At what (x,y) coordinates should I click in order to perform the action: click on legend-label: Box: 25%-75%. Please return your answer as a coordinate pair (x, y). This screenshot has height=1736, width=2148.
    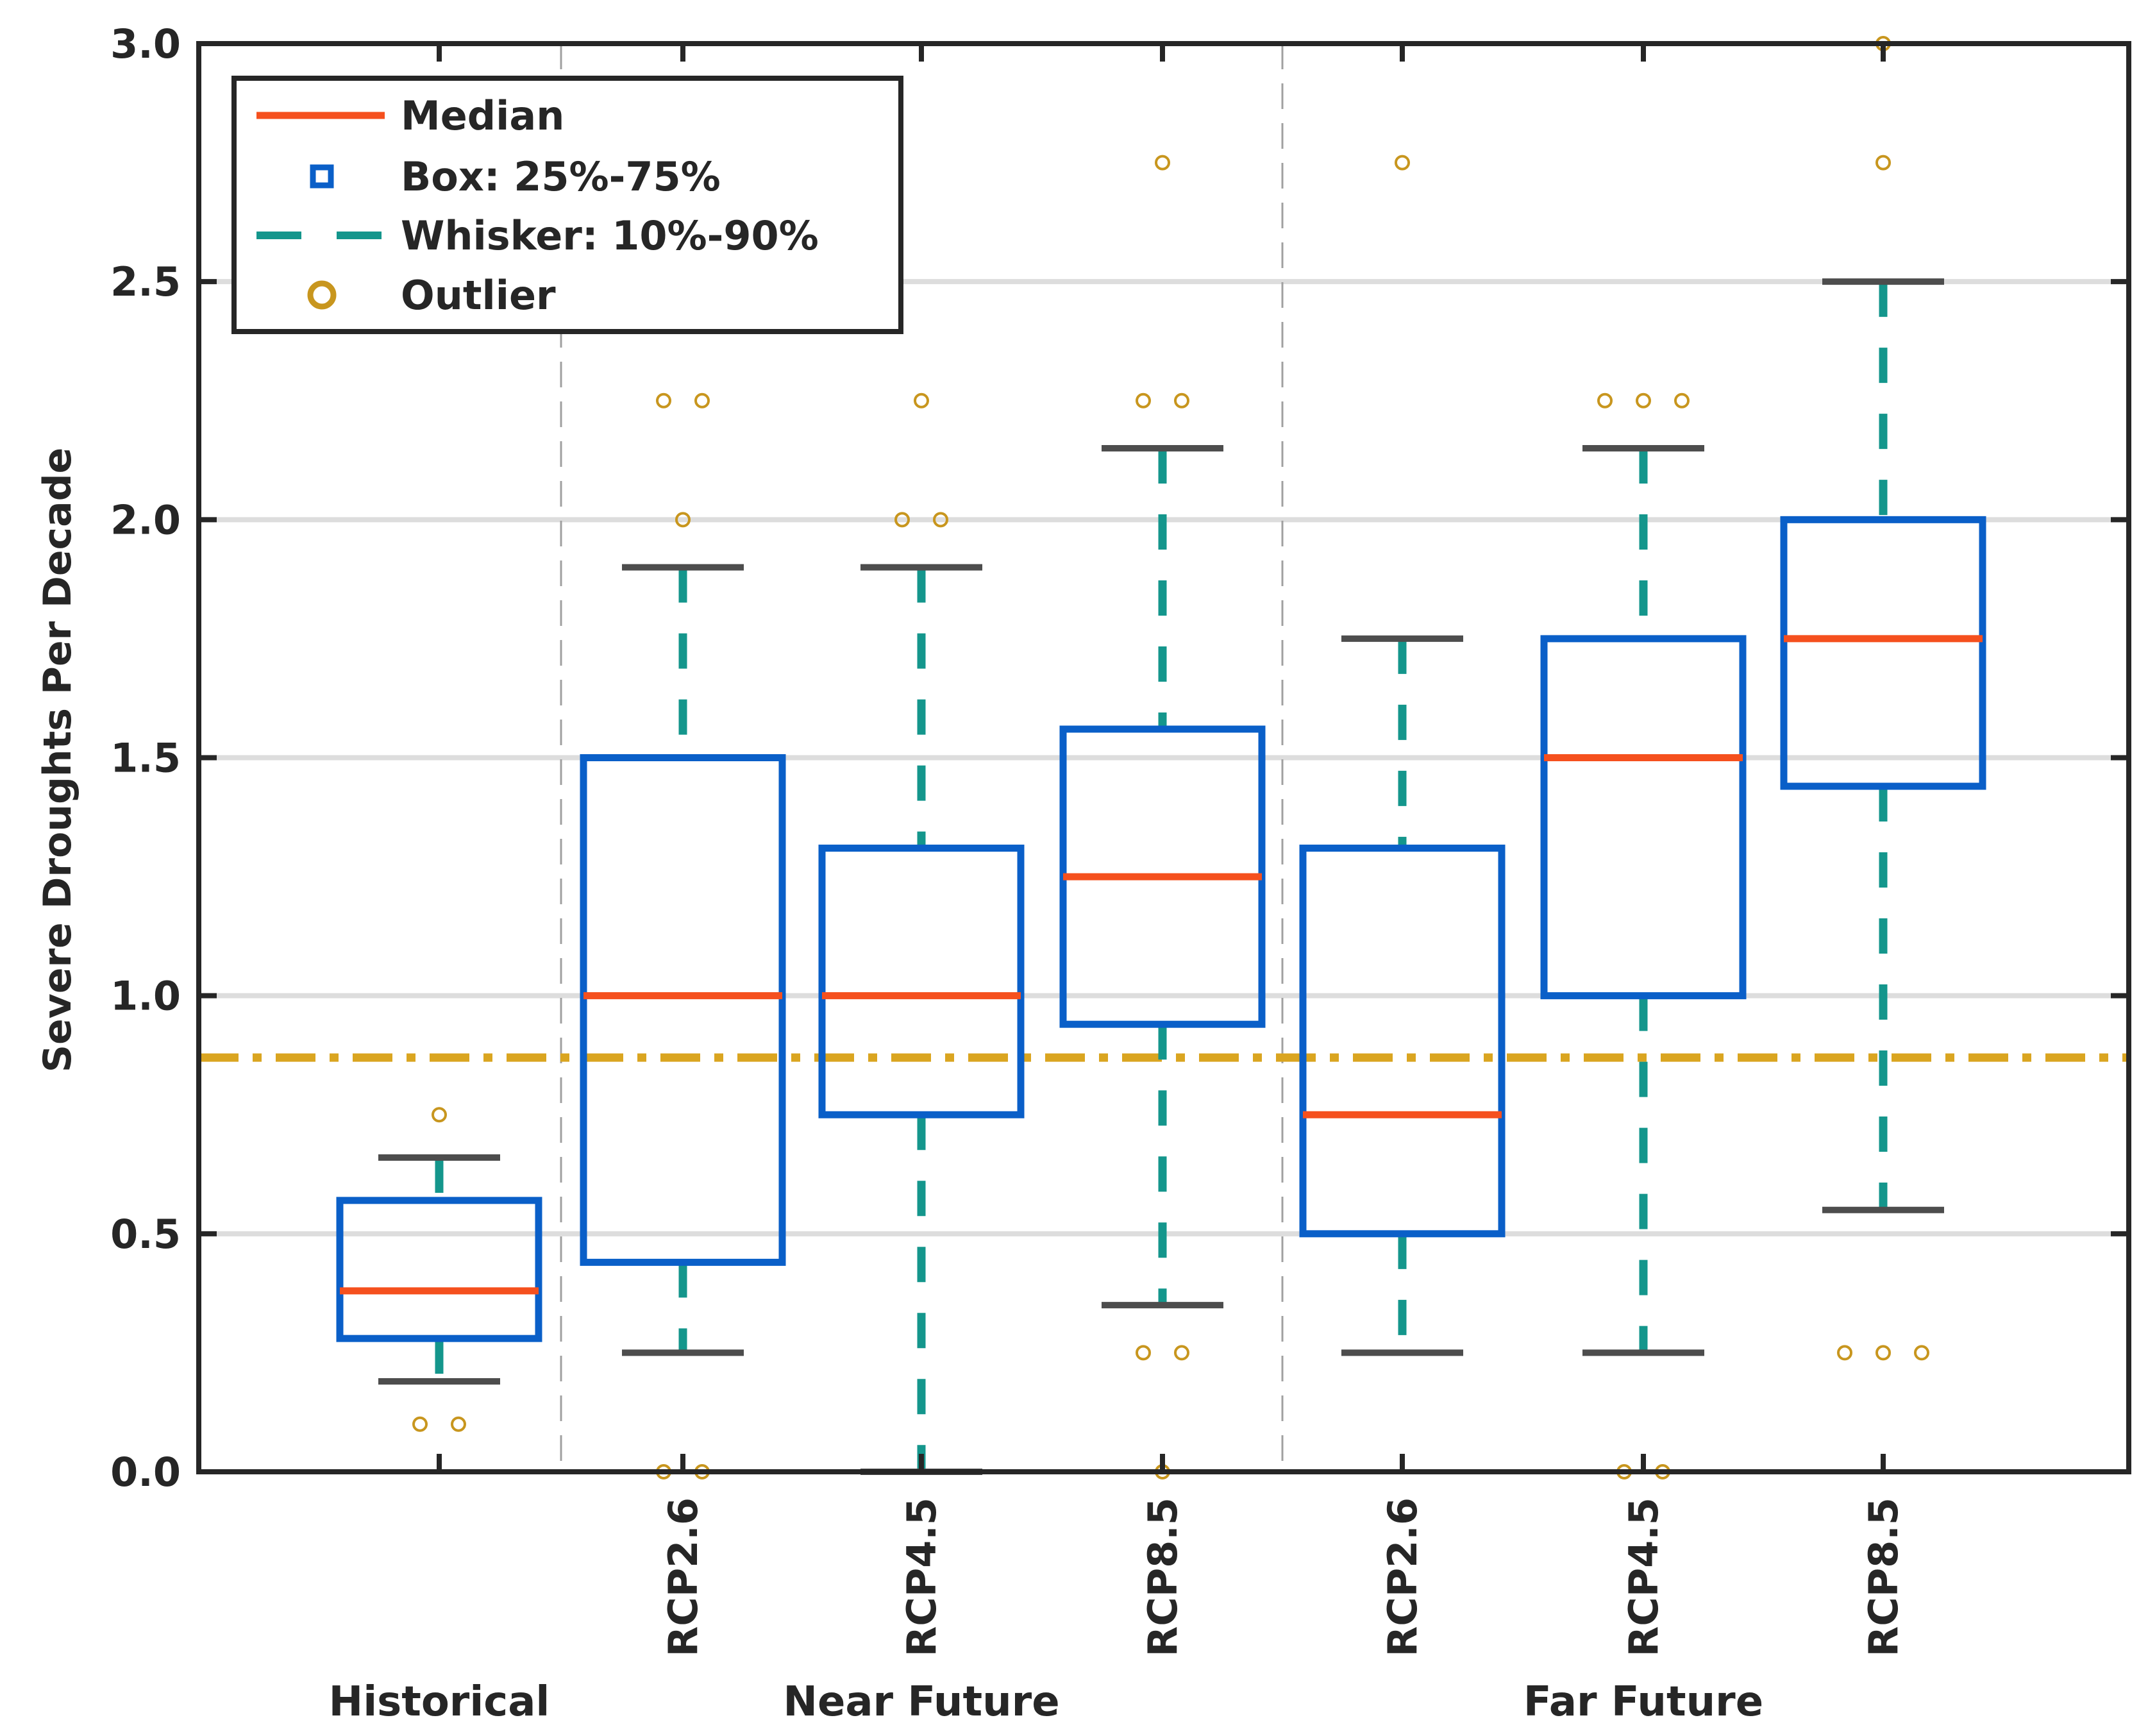
    Looking at the image, I should click on (561, 177).